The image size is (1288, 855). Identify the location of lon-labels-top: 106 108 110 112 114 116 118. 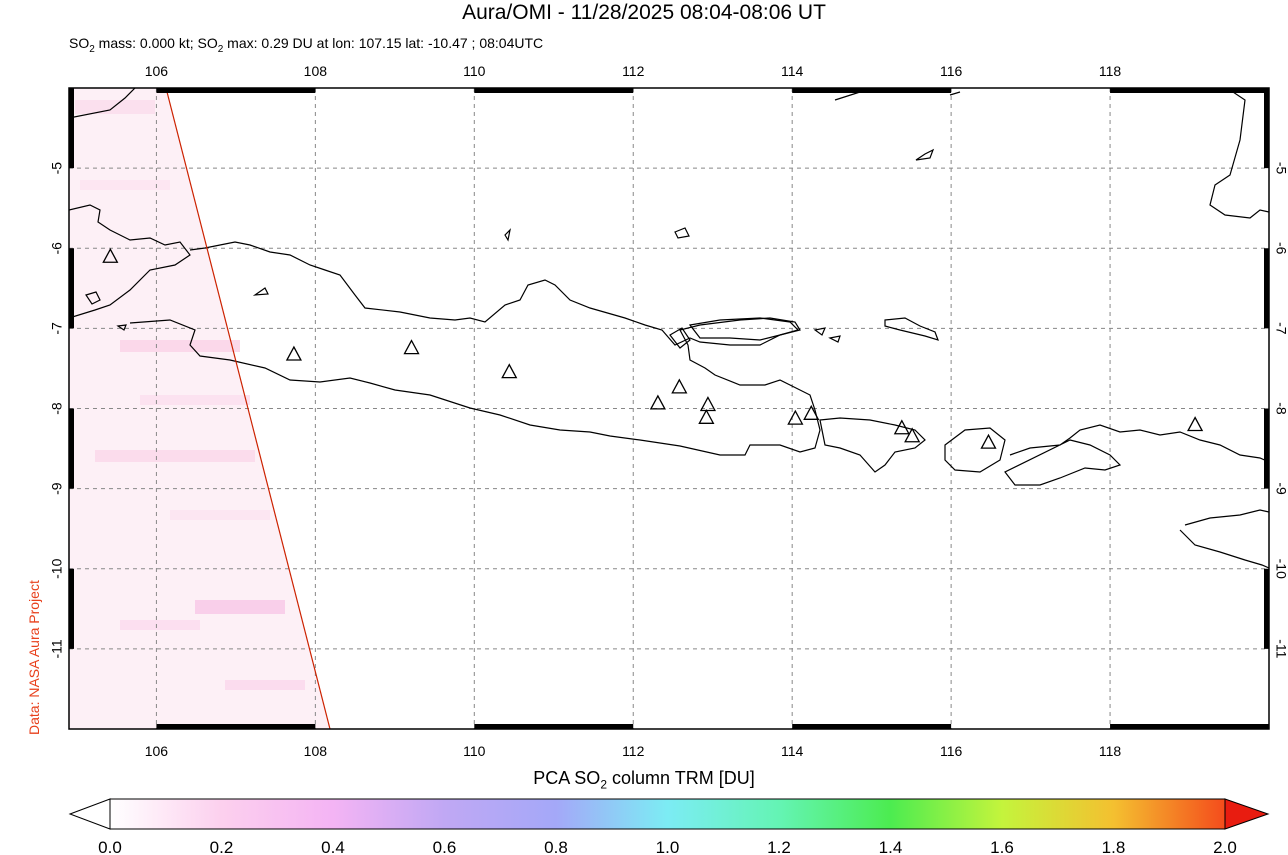
(633, 71).